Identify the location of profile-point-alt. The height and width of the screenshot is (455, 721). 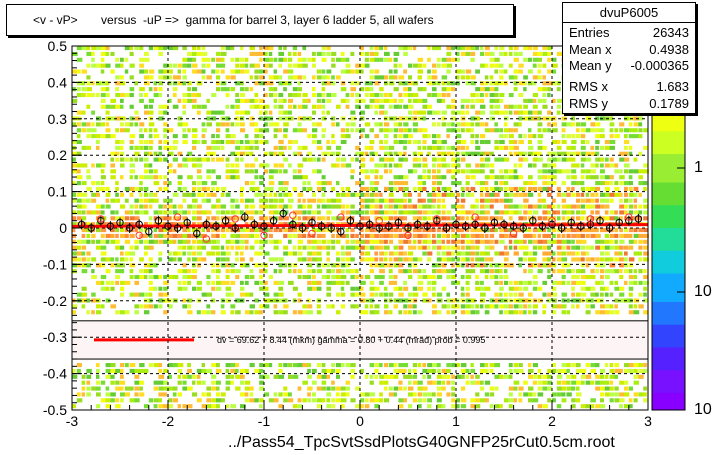
(101, 219).